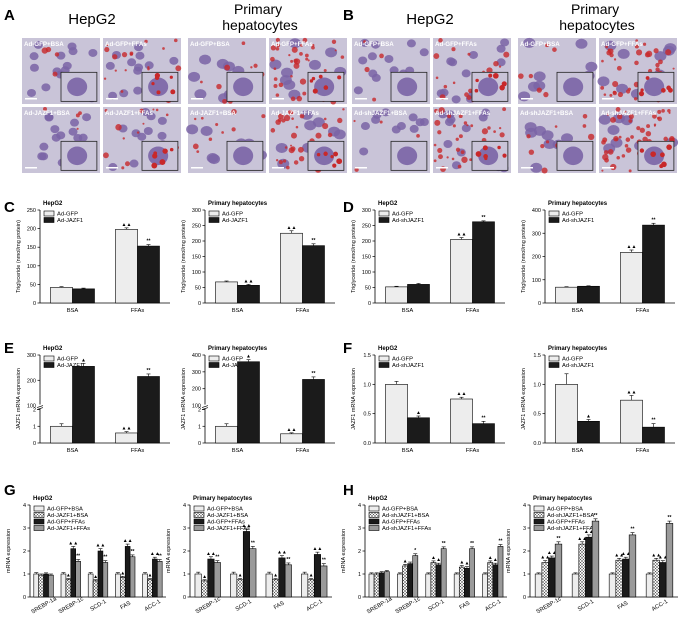 The height and width of the screenshot is (644, 685). Describe the element at coordinates (9, 207) in the screenshot. I see `panel-letter-c: C` at that location.